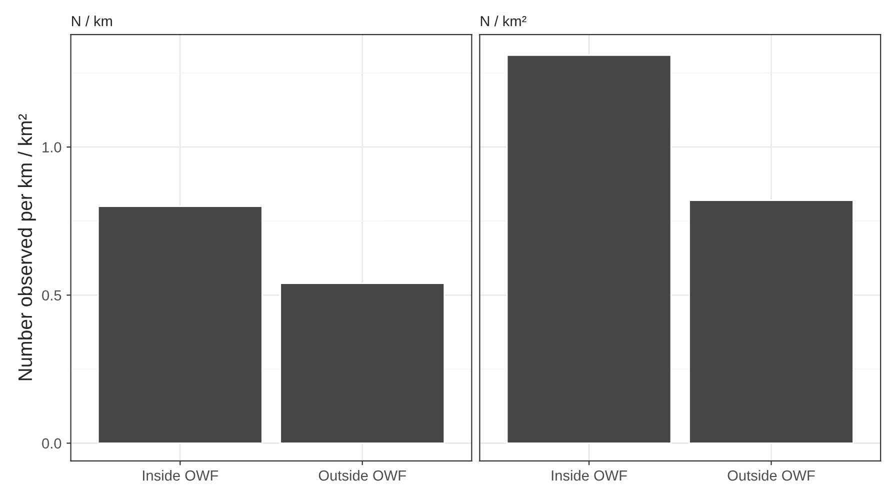  Describe the element at coordinates (92, 21) in the screenshot. I see `chart-title: N / km` at that location.